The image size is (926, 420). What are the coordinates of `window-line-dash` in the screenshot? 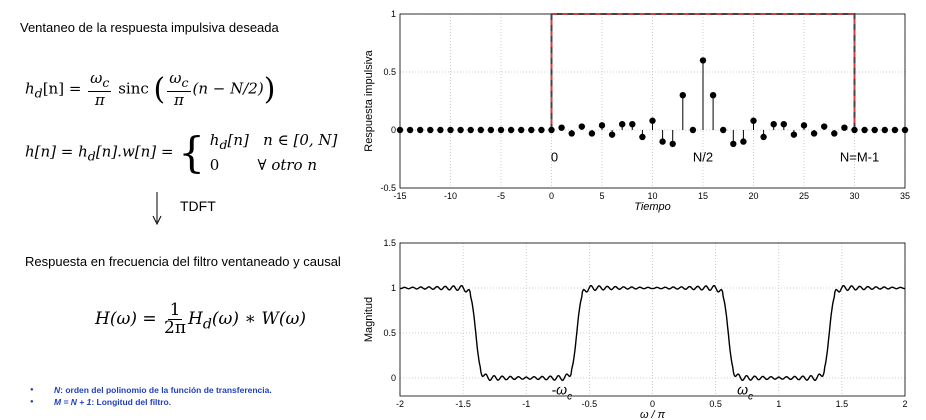 It's located at (703, 71).